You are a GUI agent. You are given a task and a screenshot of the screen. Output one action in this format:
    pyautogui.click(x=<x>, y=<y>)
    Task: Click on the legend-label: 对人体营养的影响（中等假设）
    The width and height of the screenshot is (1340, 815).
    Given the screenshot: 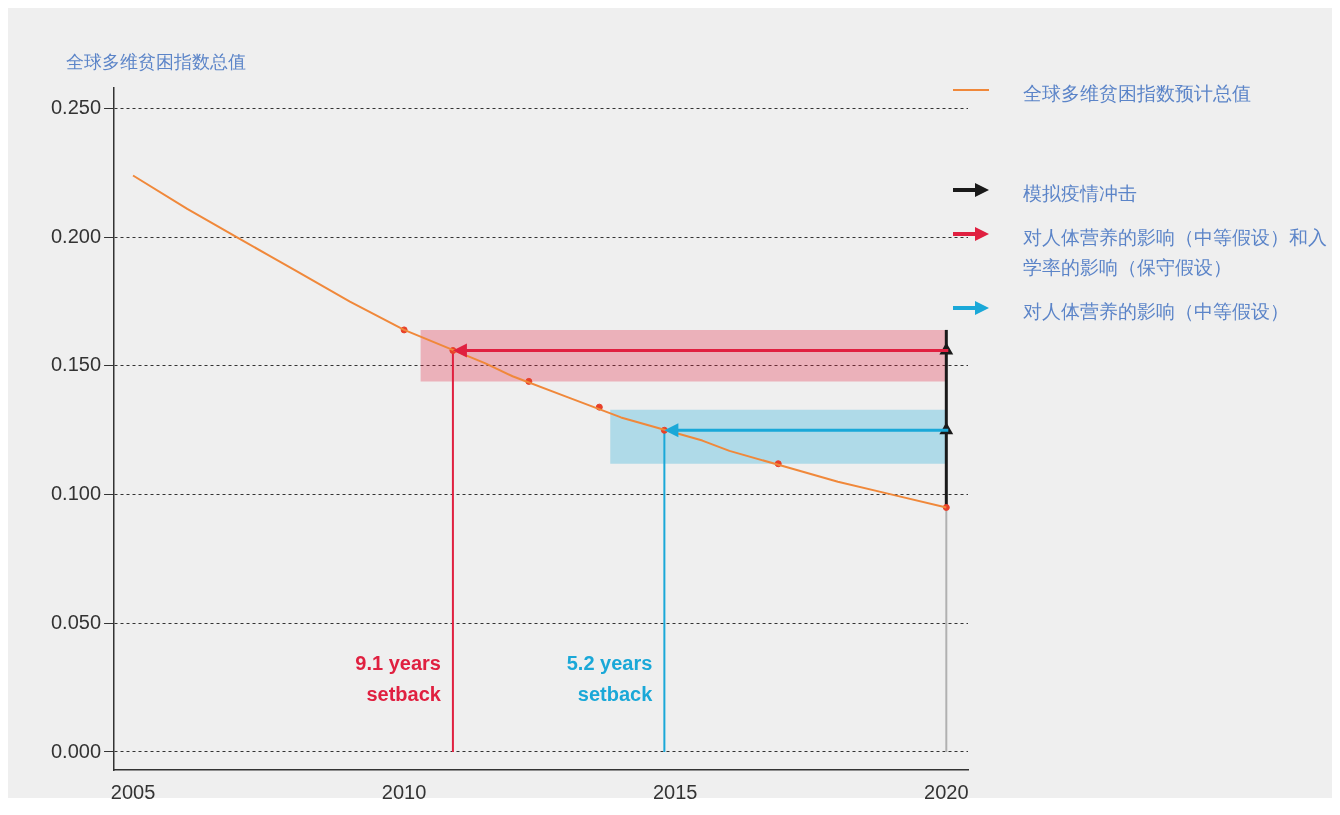 What is the action you would take?
    pyautogui.click(x=1156, y=311)
    